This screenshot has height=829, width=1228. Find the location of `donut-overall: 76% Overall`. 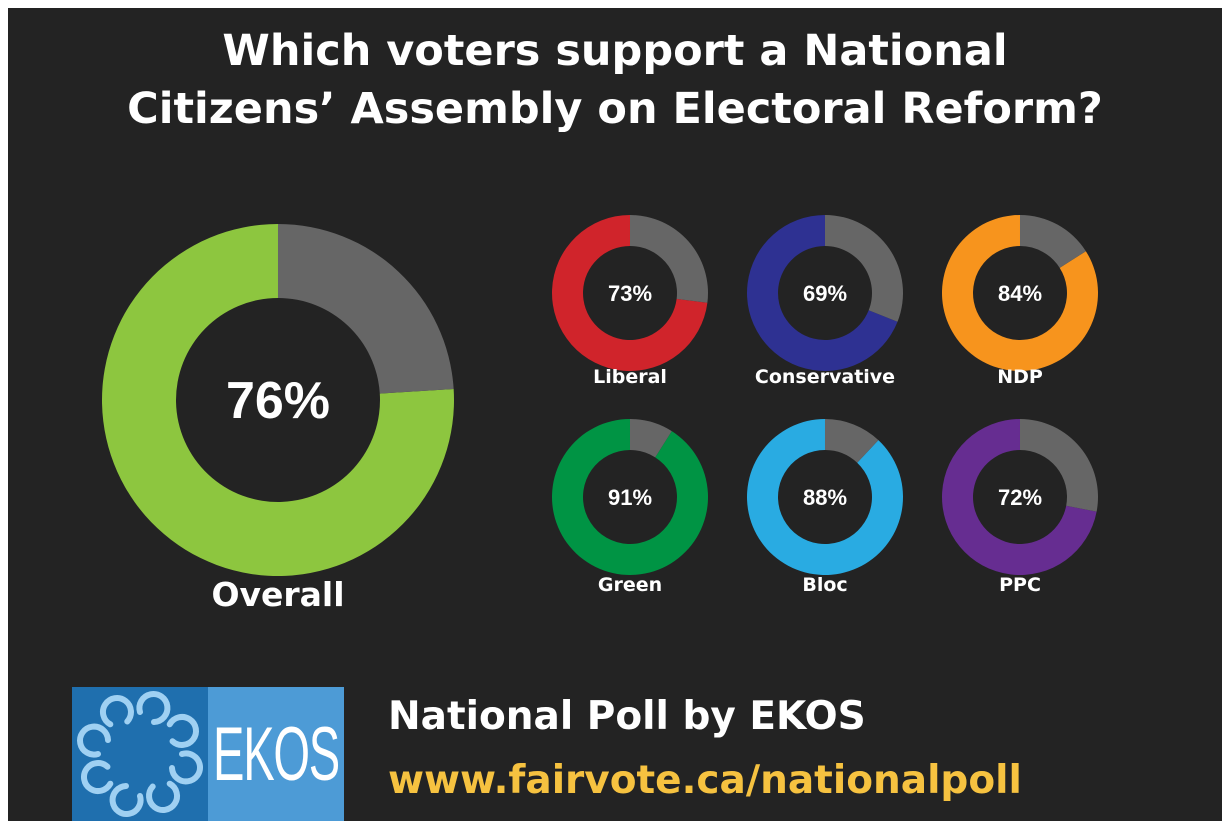

donut-overall: 76% Overall is located at coordinates (278, 419).